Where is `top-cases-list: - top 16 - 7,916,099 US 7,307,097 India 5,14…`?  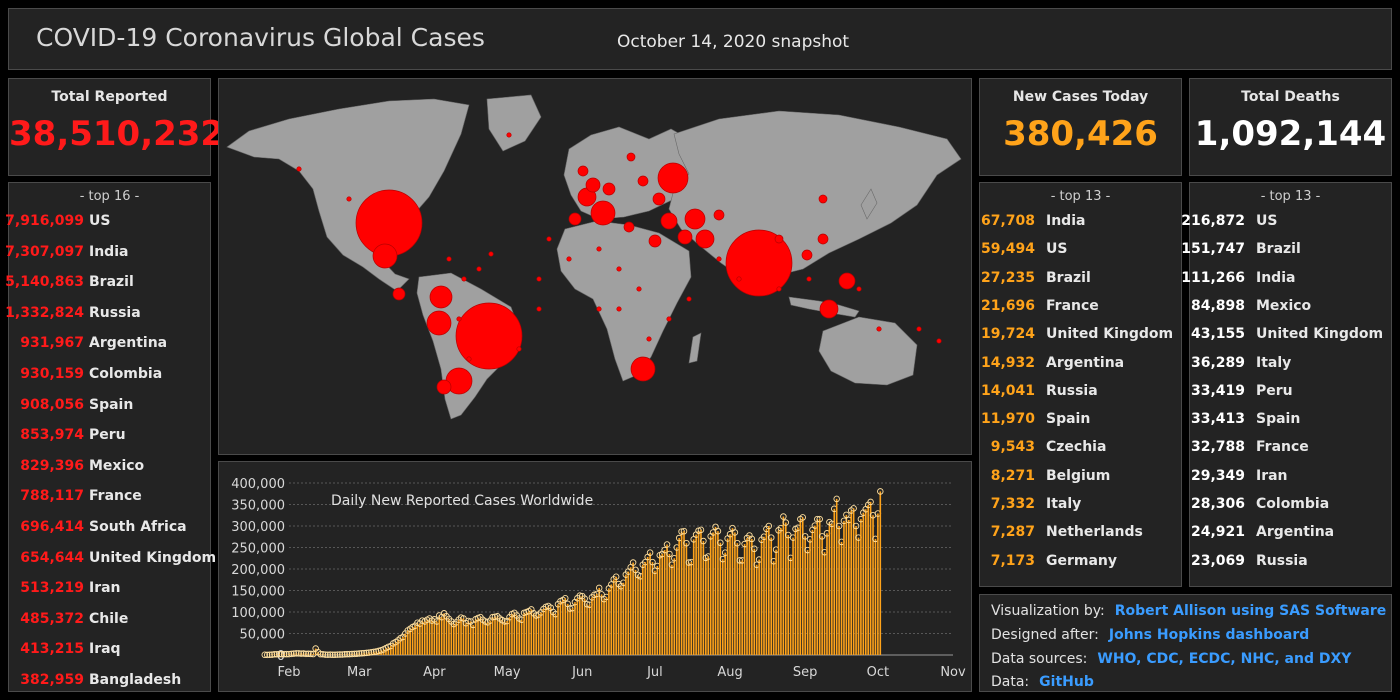 top-cases-list: - top 16 - 7,916,099 US 7,307,097 India 5,14… is located at coordinates (110, 437).